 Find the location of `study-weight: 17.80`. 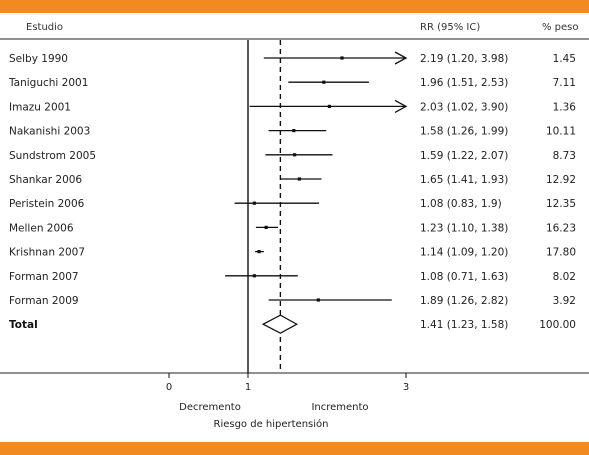

study-weight: 17.80 is located at coordinates (561, 253).